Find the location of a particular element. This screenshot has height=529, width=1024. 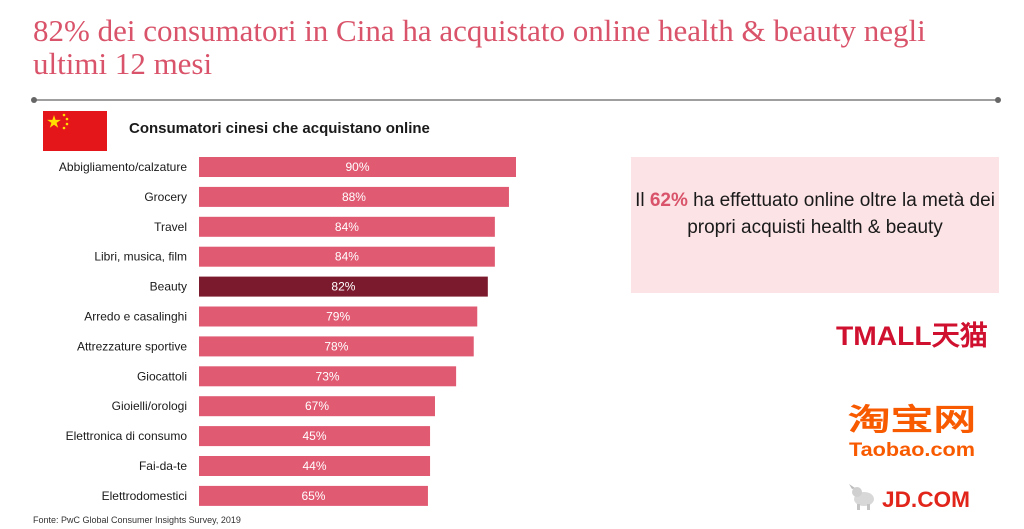

tmall-logo: TMALL天猫 is located at coordinates (912, 336).